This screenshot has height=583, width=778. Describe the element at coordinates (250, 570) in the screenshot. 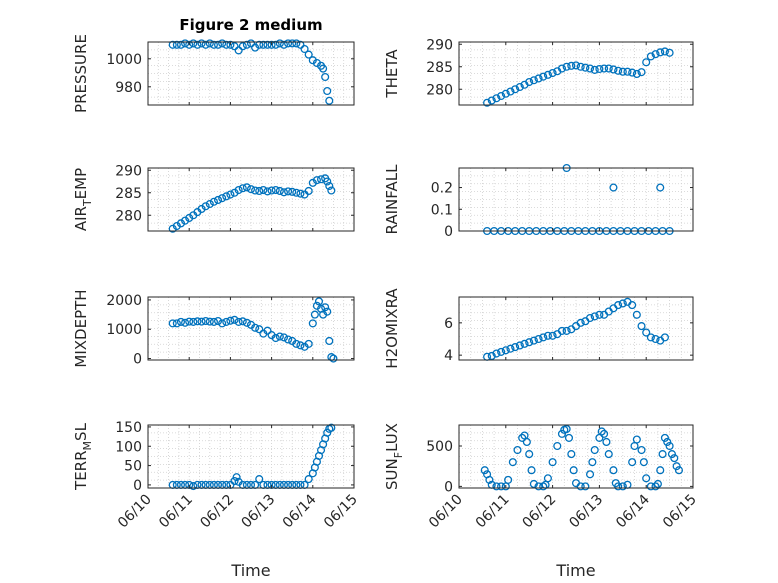

I see `x-axis-label: Time` at that location.